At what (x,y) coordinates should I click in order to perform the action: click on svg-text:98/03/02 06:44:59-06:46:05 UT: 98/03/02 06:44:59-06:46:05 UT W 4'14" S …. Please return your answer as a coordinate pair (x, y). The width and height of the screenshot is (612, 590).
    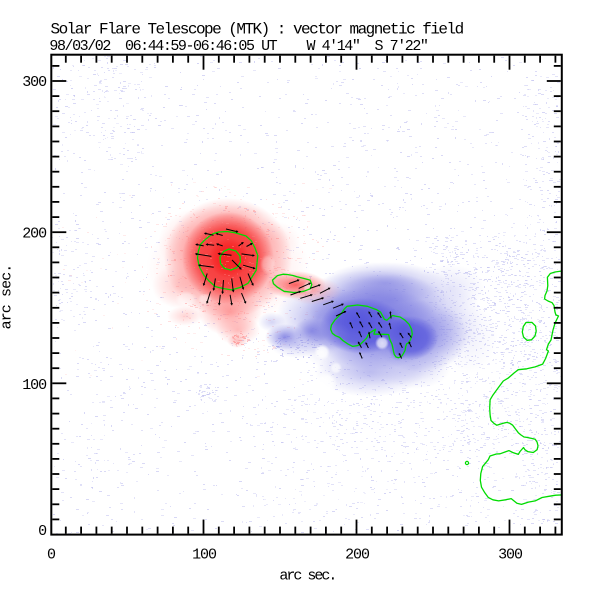
    Looking at the image, I should click on (238, 46).